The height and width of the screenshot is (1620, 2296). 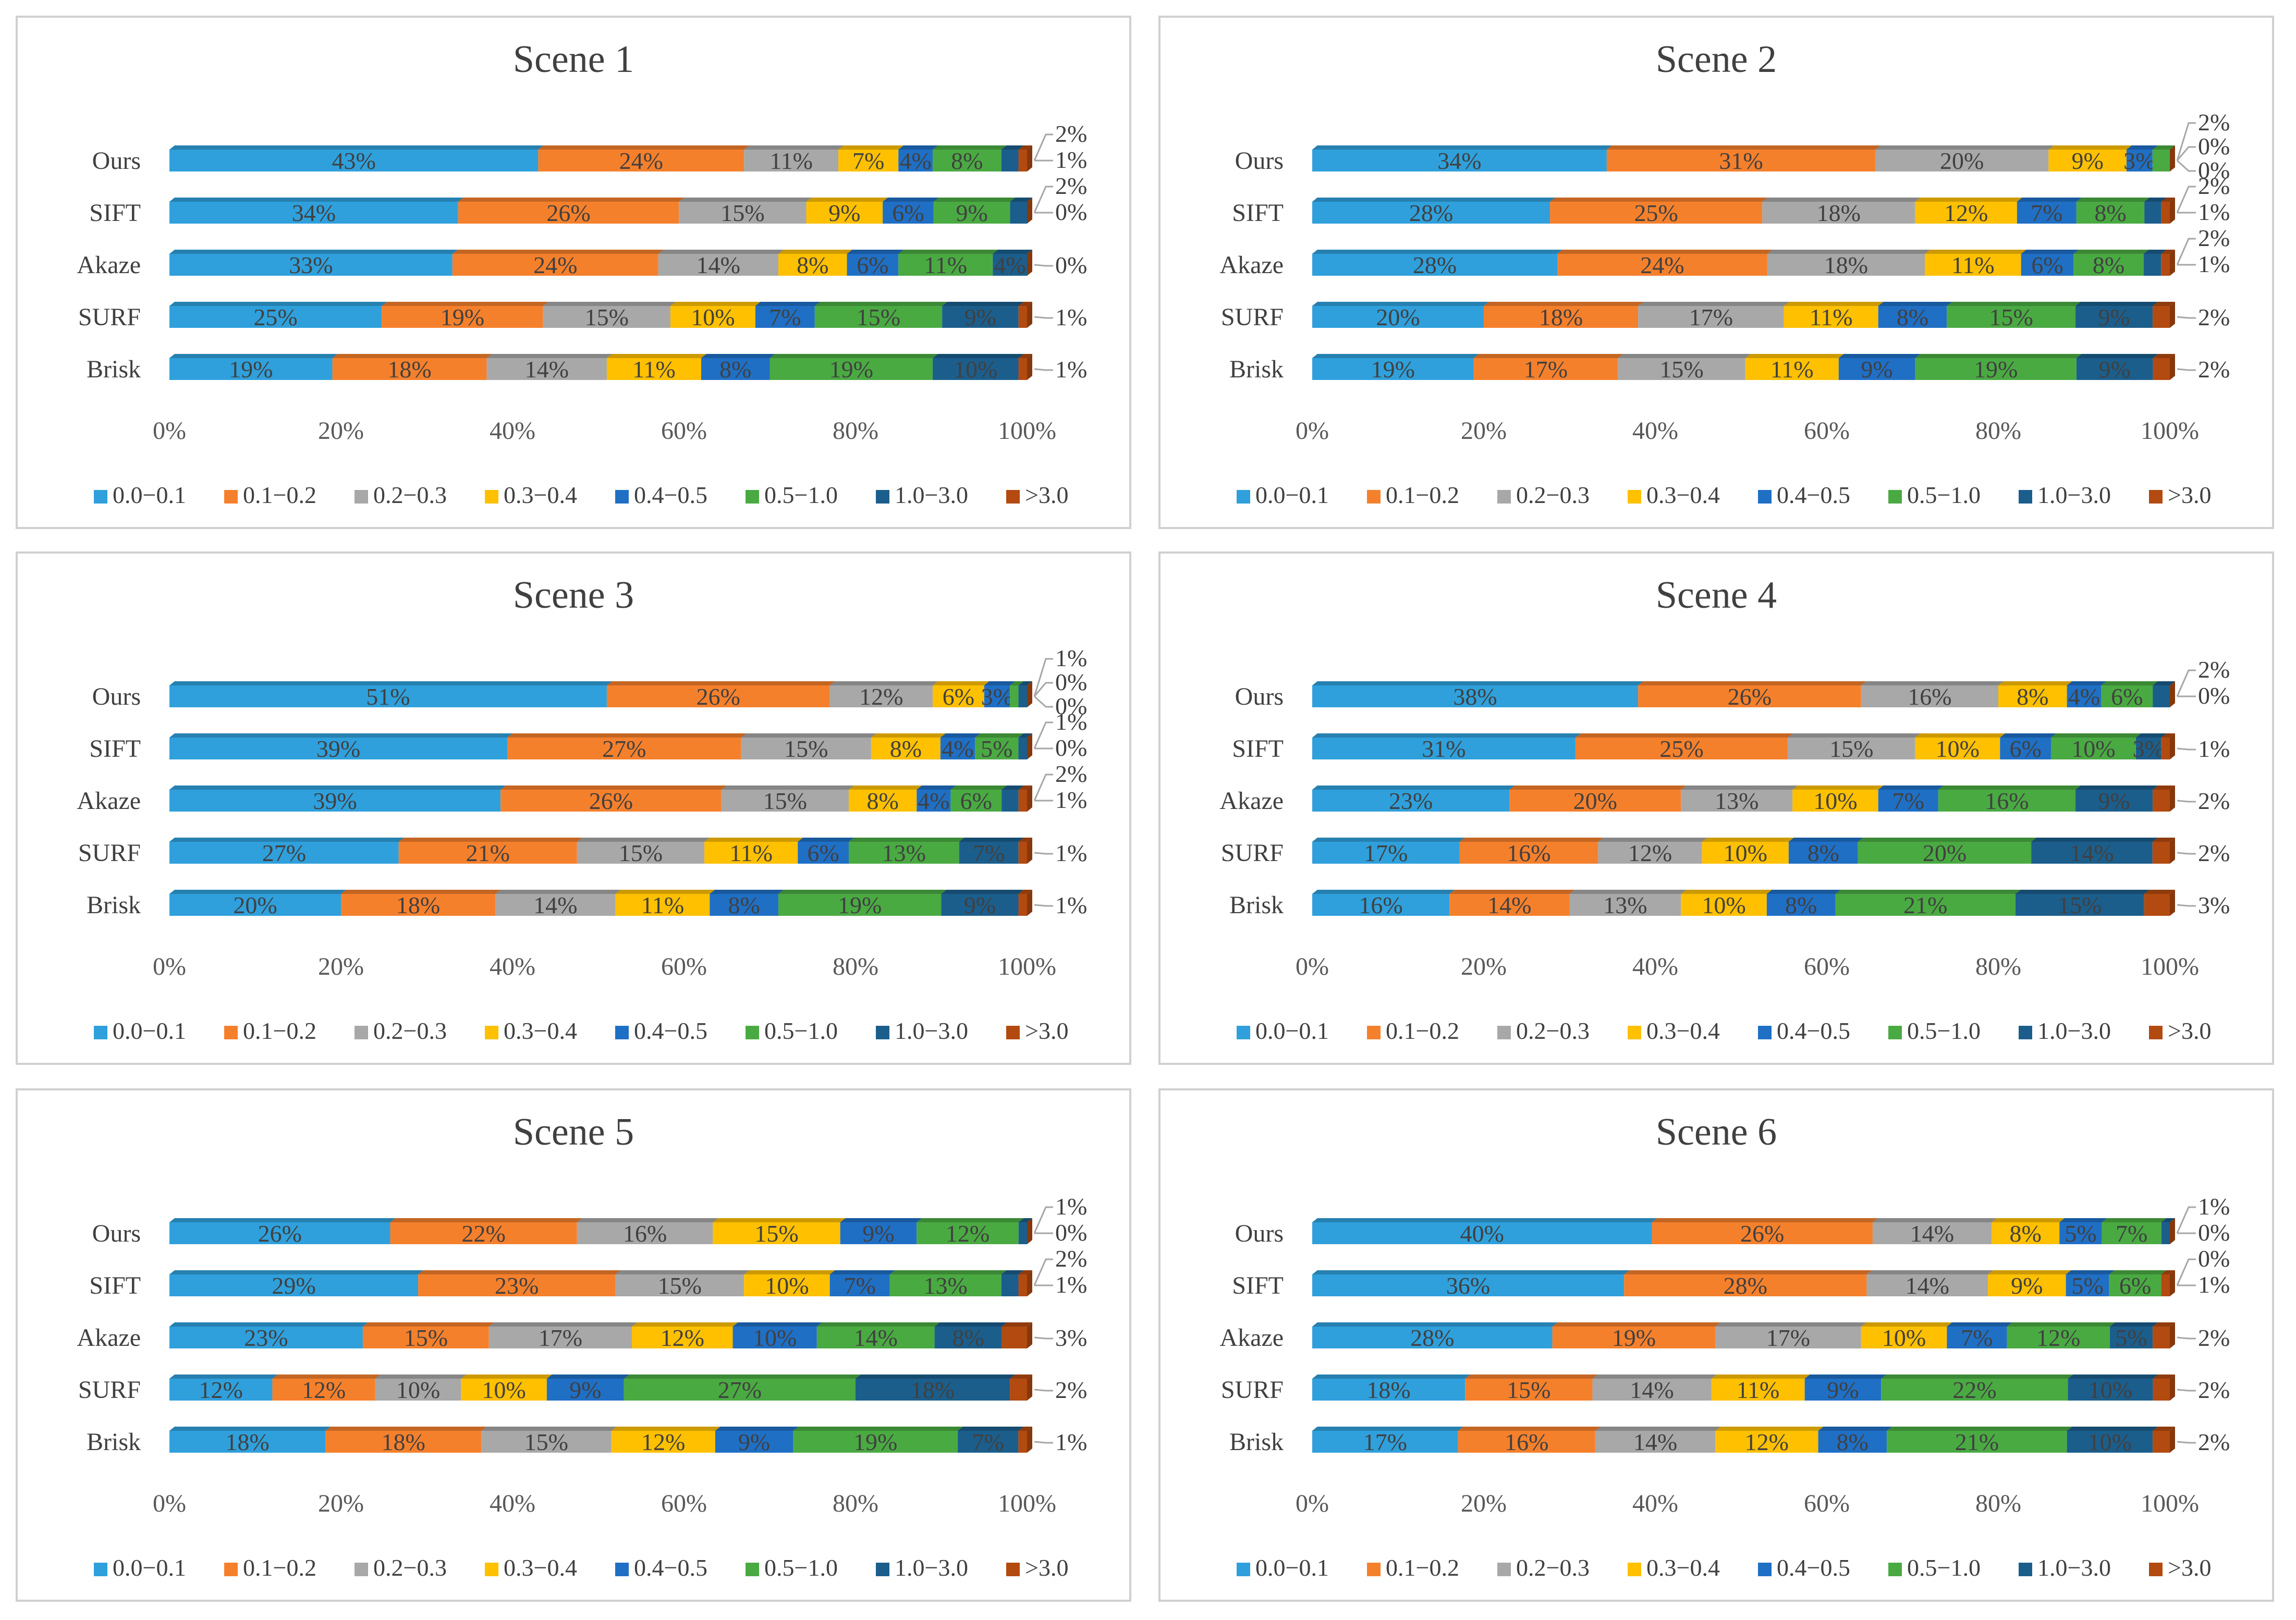 I want to click on data-label: 25%, so click(x=1681, y=748).